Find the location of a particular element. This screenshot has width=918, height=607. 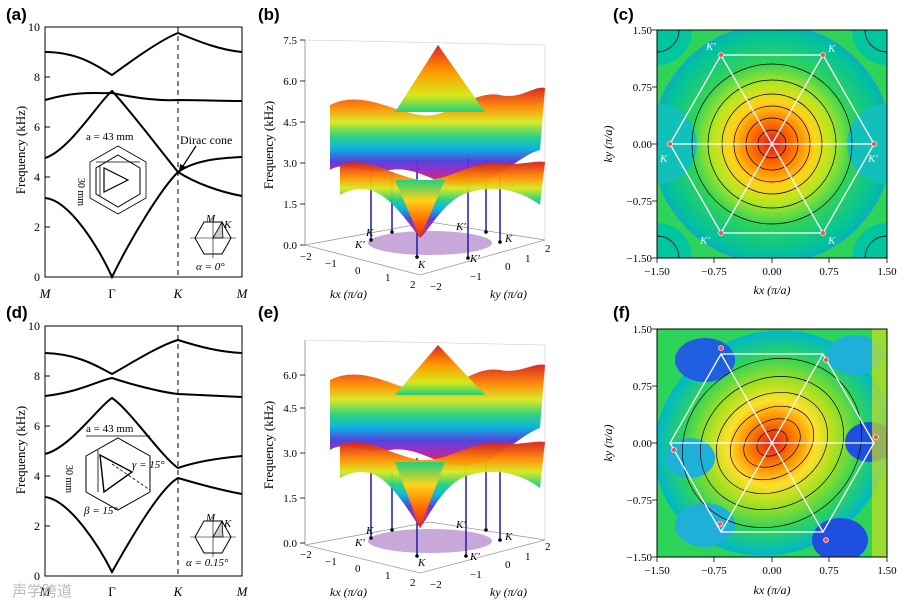

watermark: 声学跨道 is located at coordinates (42, 591).